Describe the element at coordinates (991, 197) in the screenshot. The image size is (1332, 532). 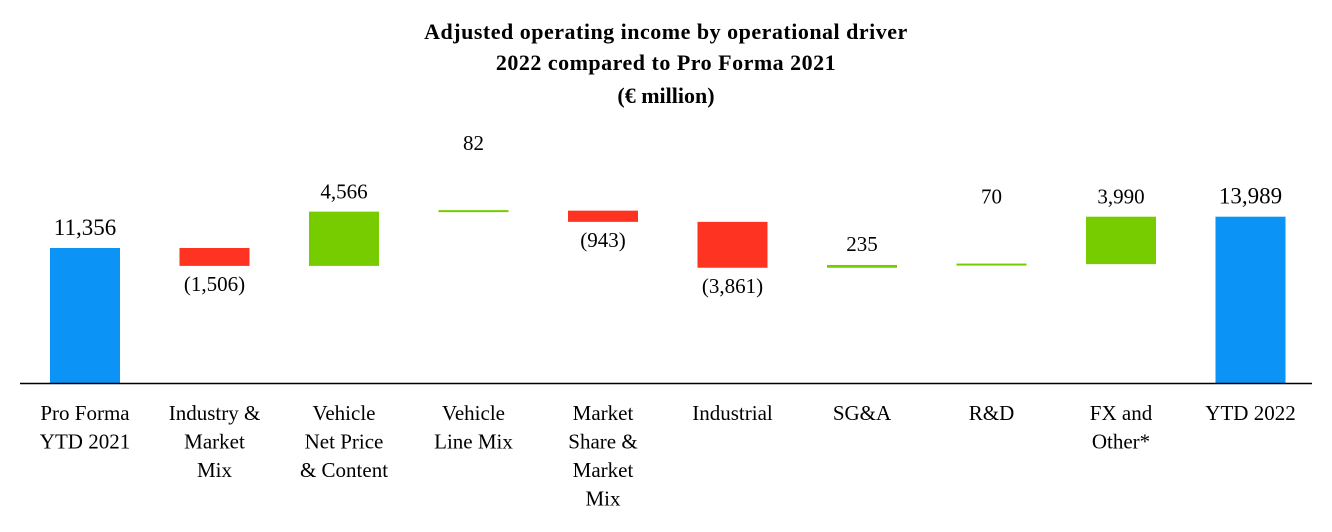
I see `value-label-r-d: 70` at that location.